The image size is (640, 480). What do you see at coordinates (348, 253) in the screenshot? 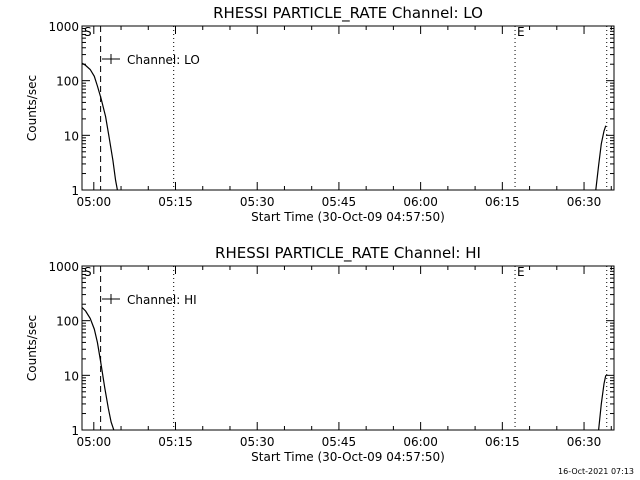
I see `chart-title: RHESSI PARTICLE_RATE Channel: HI` at bounding box center [348, 253].